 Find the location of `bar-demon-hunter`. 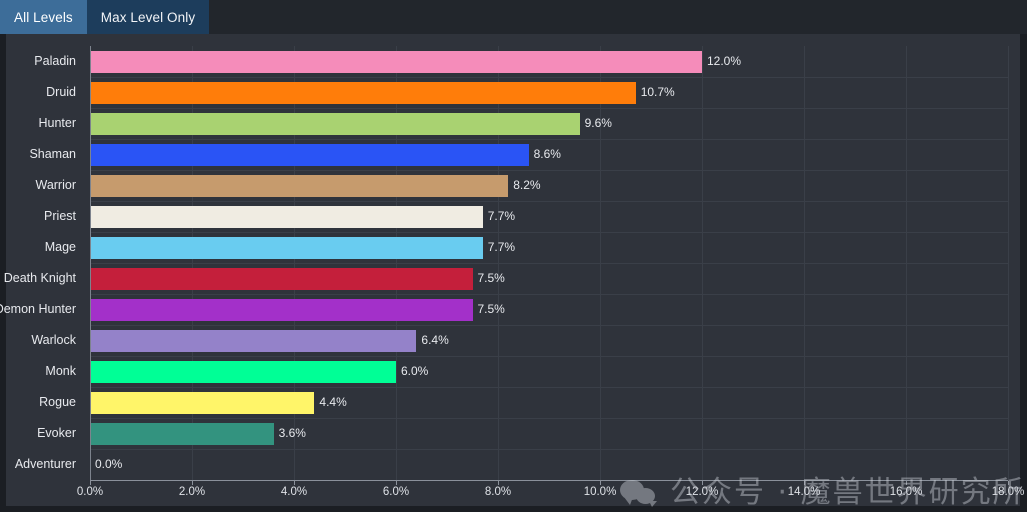

bar-demon-hunter is located at coordinates (281, 309).